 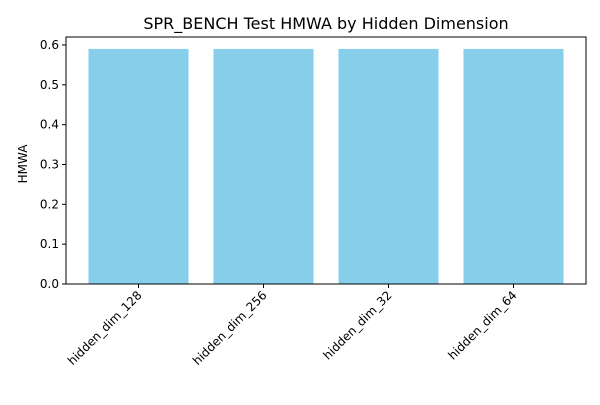 What do you see at coordinates (49, 164) in the screenshot?
I see `y-tick-label: 0.3` at bounding box center [49, 164].